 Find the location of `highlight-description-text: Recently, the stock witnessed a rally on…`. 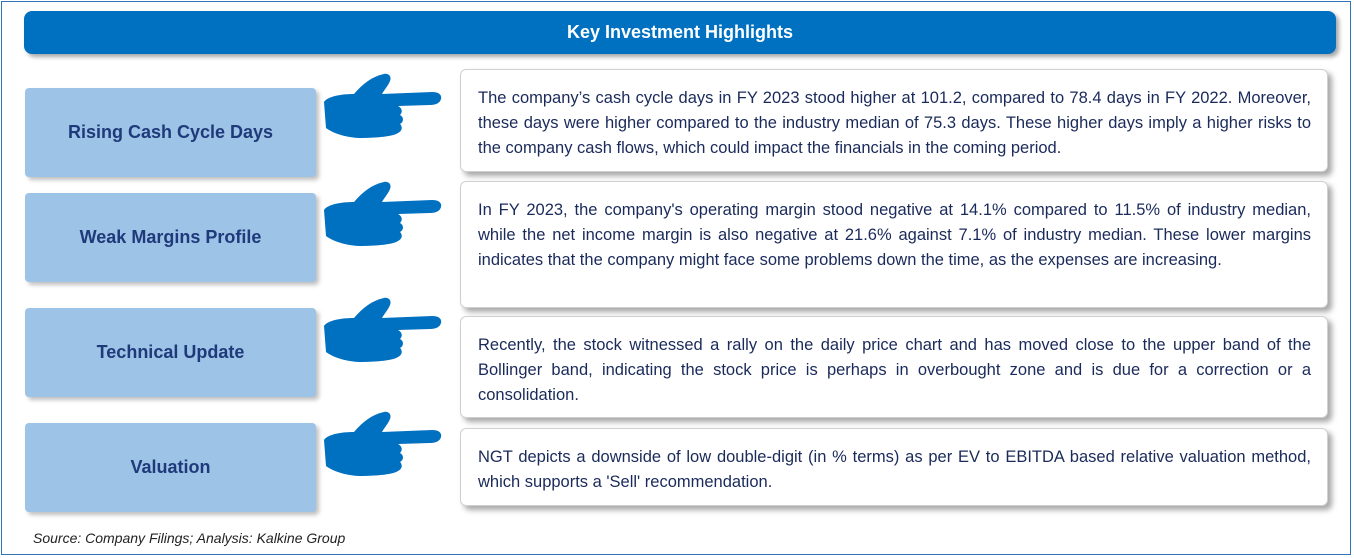

highlight-description-text: Recently, the stock witnessed a rally on… is located at coordinates (894, 370).